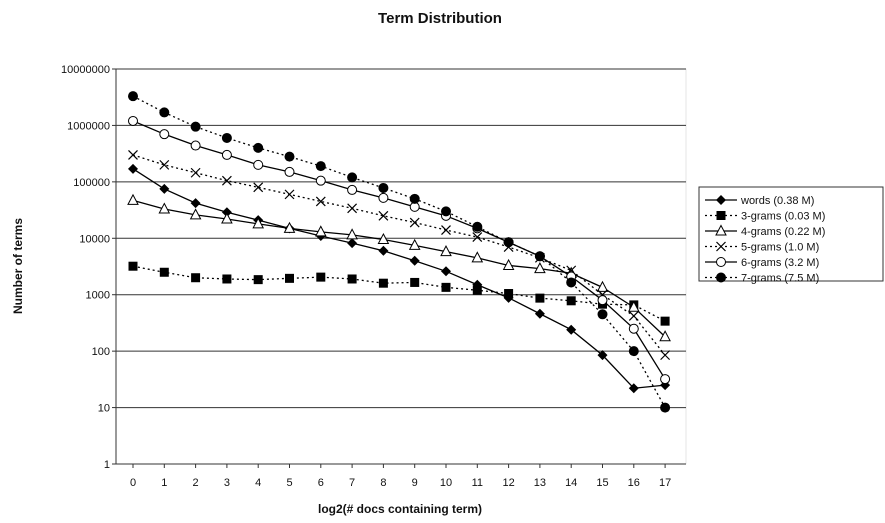 This screenshot has height=523, width=885. Describe the element at coordinates (440, 18) in the screenshot. I see `chart-title: Term Distribution` at that location.